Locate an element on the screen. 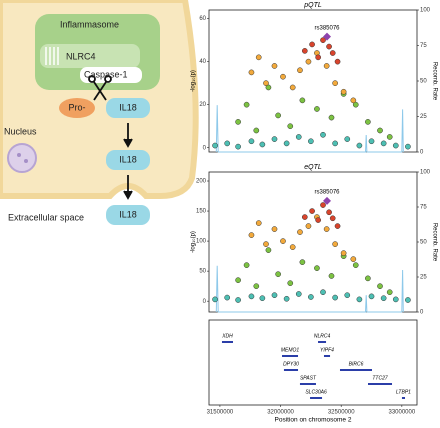  scissors is located at coordinates (100, 88).